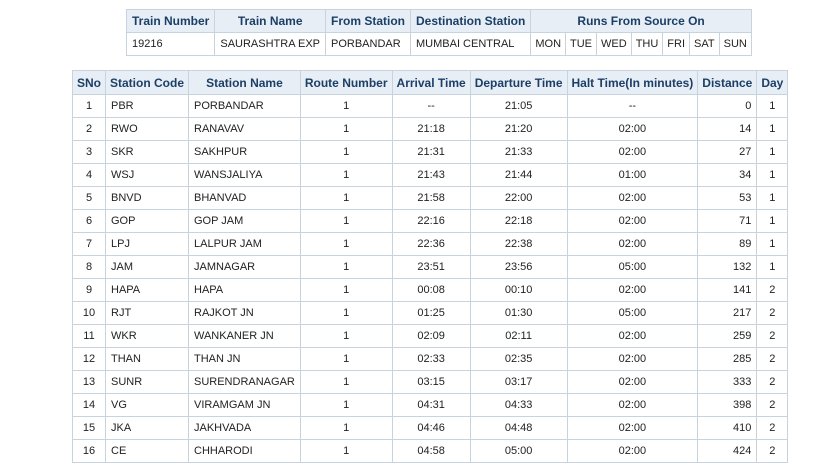 Image resolution: width=828 pixels, height=463 pixels. What do you see at coordinates (704, 44) in the screenshot?
I see `run-day-sat: SAT` at bounding box center [704, 44].